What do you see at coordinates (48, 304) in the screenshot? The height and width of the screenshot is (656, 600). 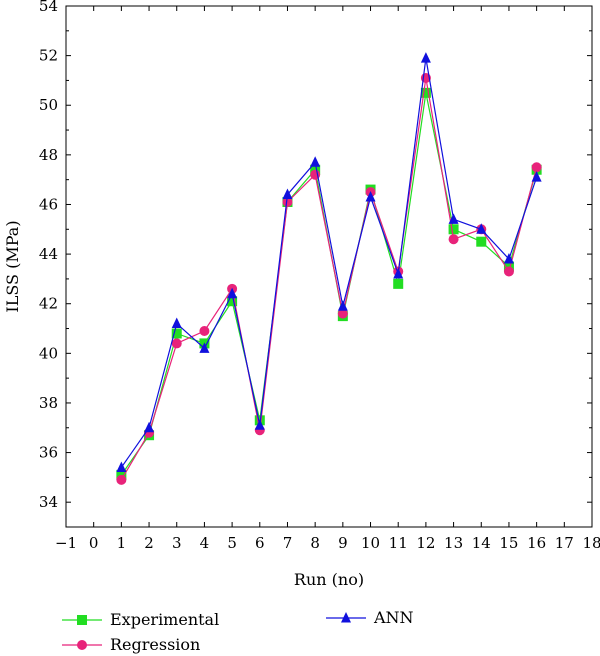 I see `y-tick-label: 42` at bounding box center [48, 304].